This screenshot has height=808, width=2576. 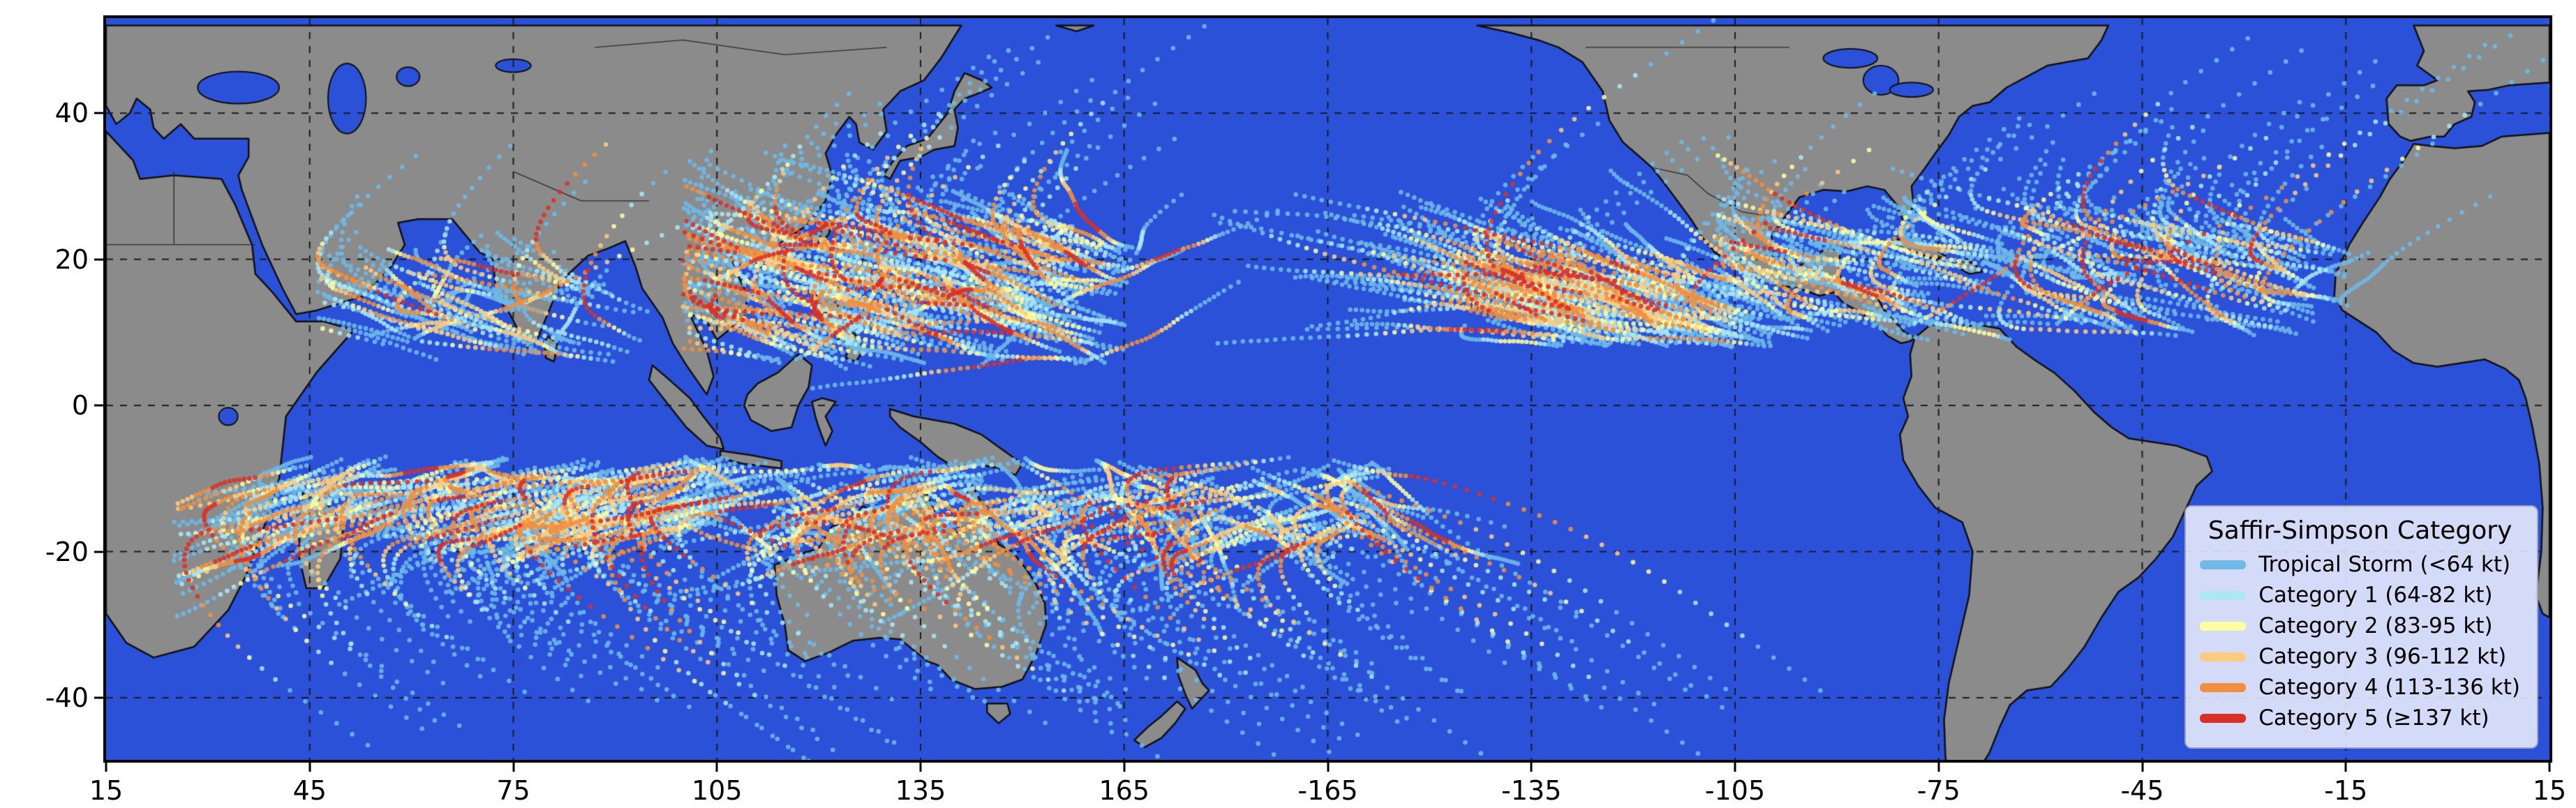 What do you see at coordinates (67, 697) in the screenshot?
I see `y-axis-tick-label: -40` at bounding box center [67, 697].